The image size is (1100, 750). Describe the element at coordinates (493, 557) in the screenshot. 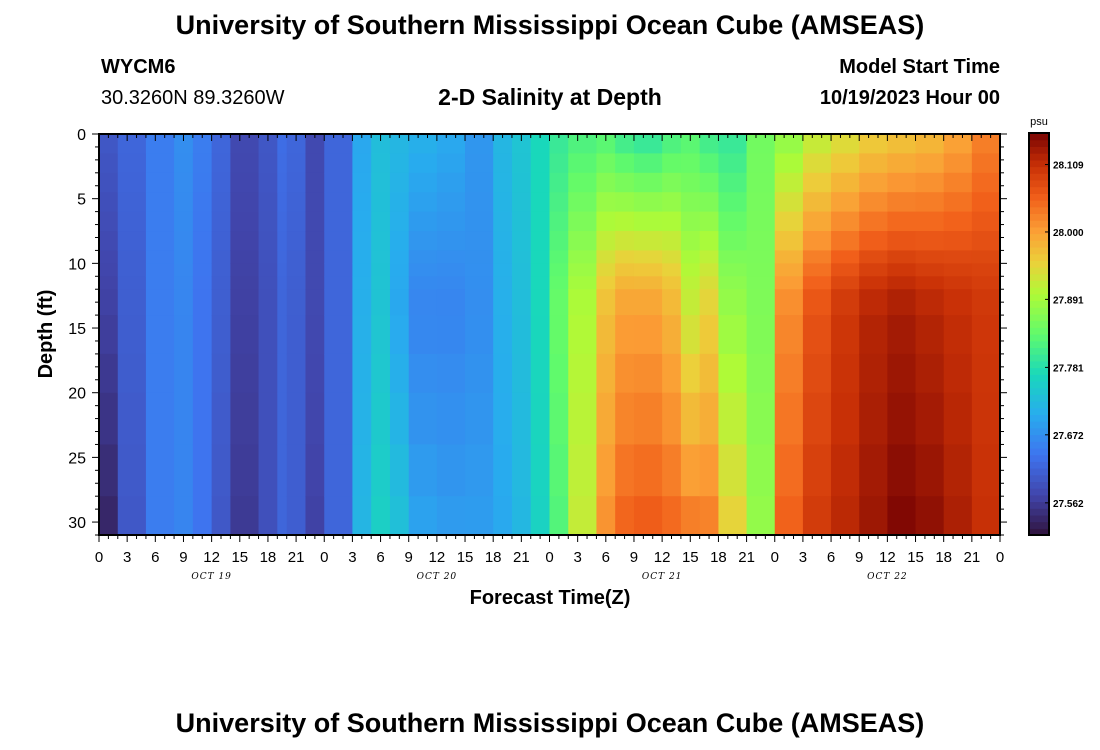

I see `x-tick-label: 18` at that location.